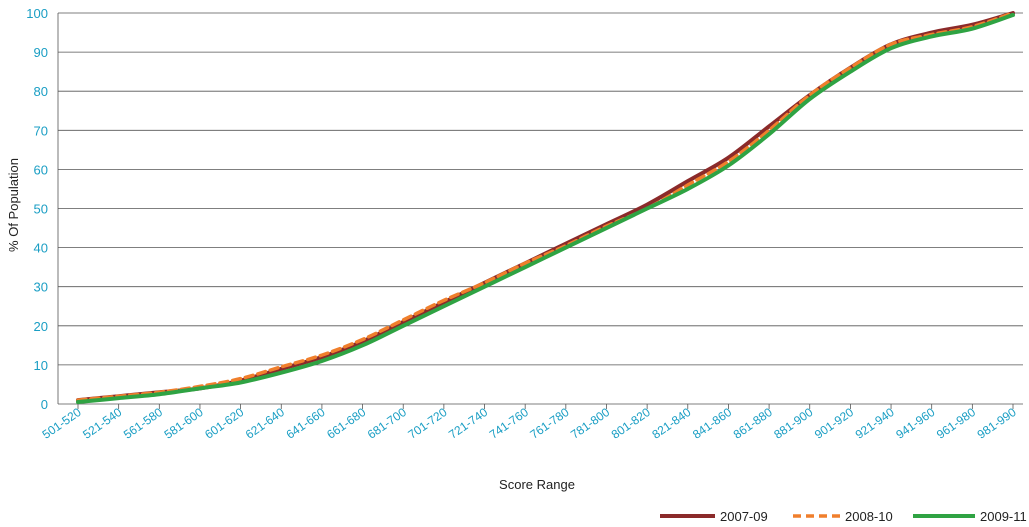 The height and width of the screenshot is (527, 1029). What do you see at coordinates (712, 423) in the screenshot?
I see `x-tick-label: 841-860` at bounding box center [712, 423].